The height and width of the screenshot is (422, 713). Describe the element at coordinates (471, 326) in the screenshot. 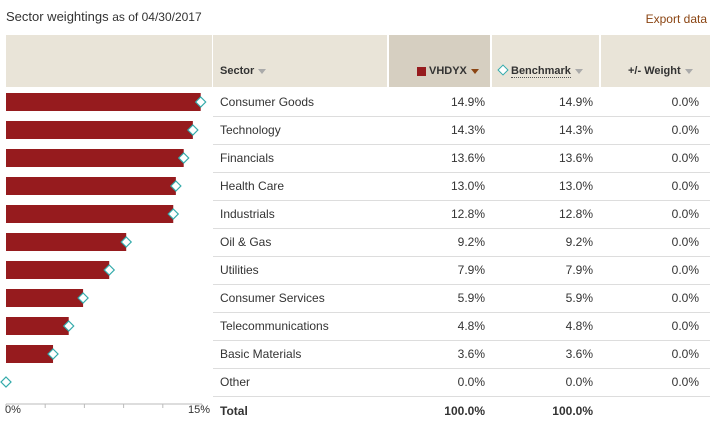

I see `fund-value: 4.8%` at that location.